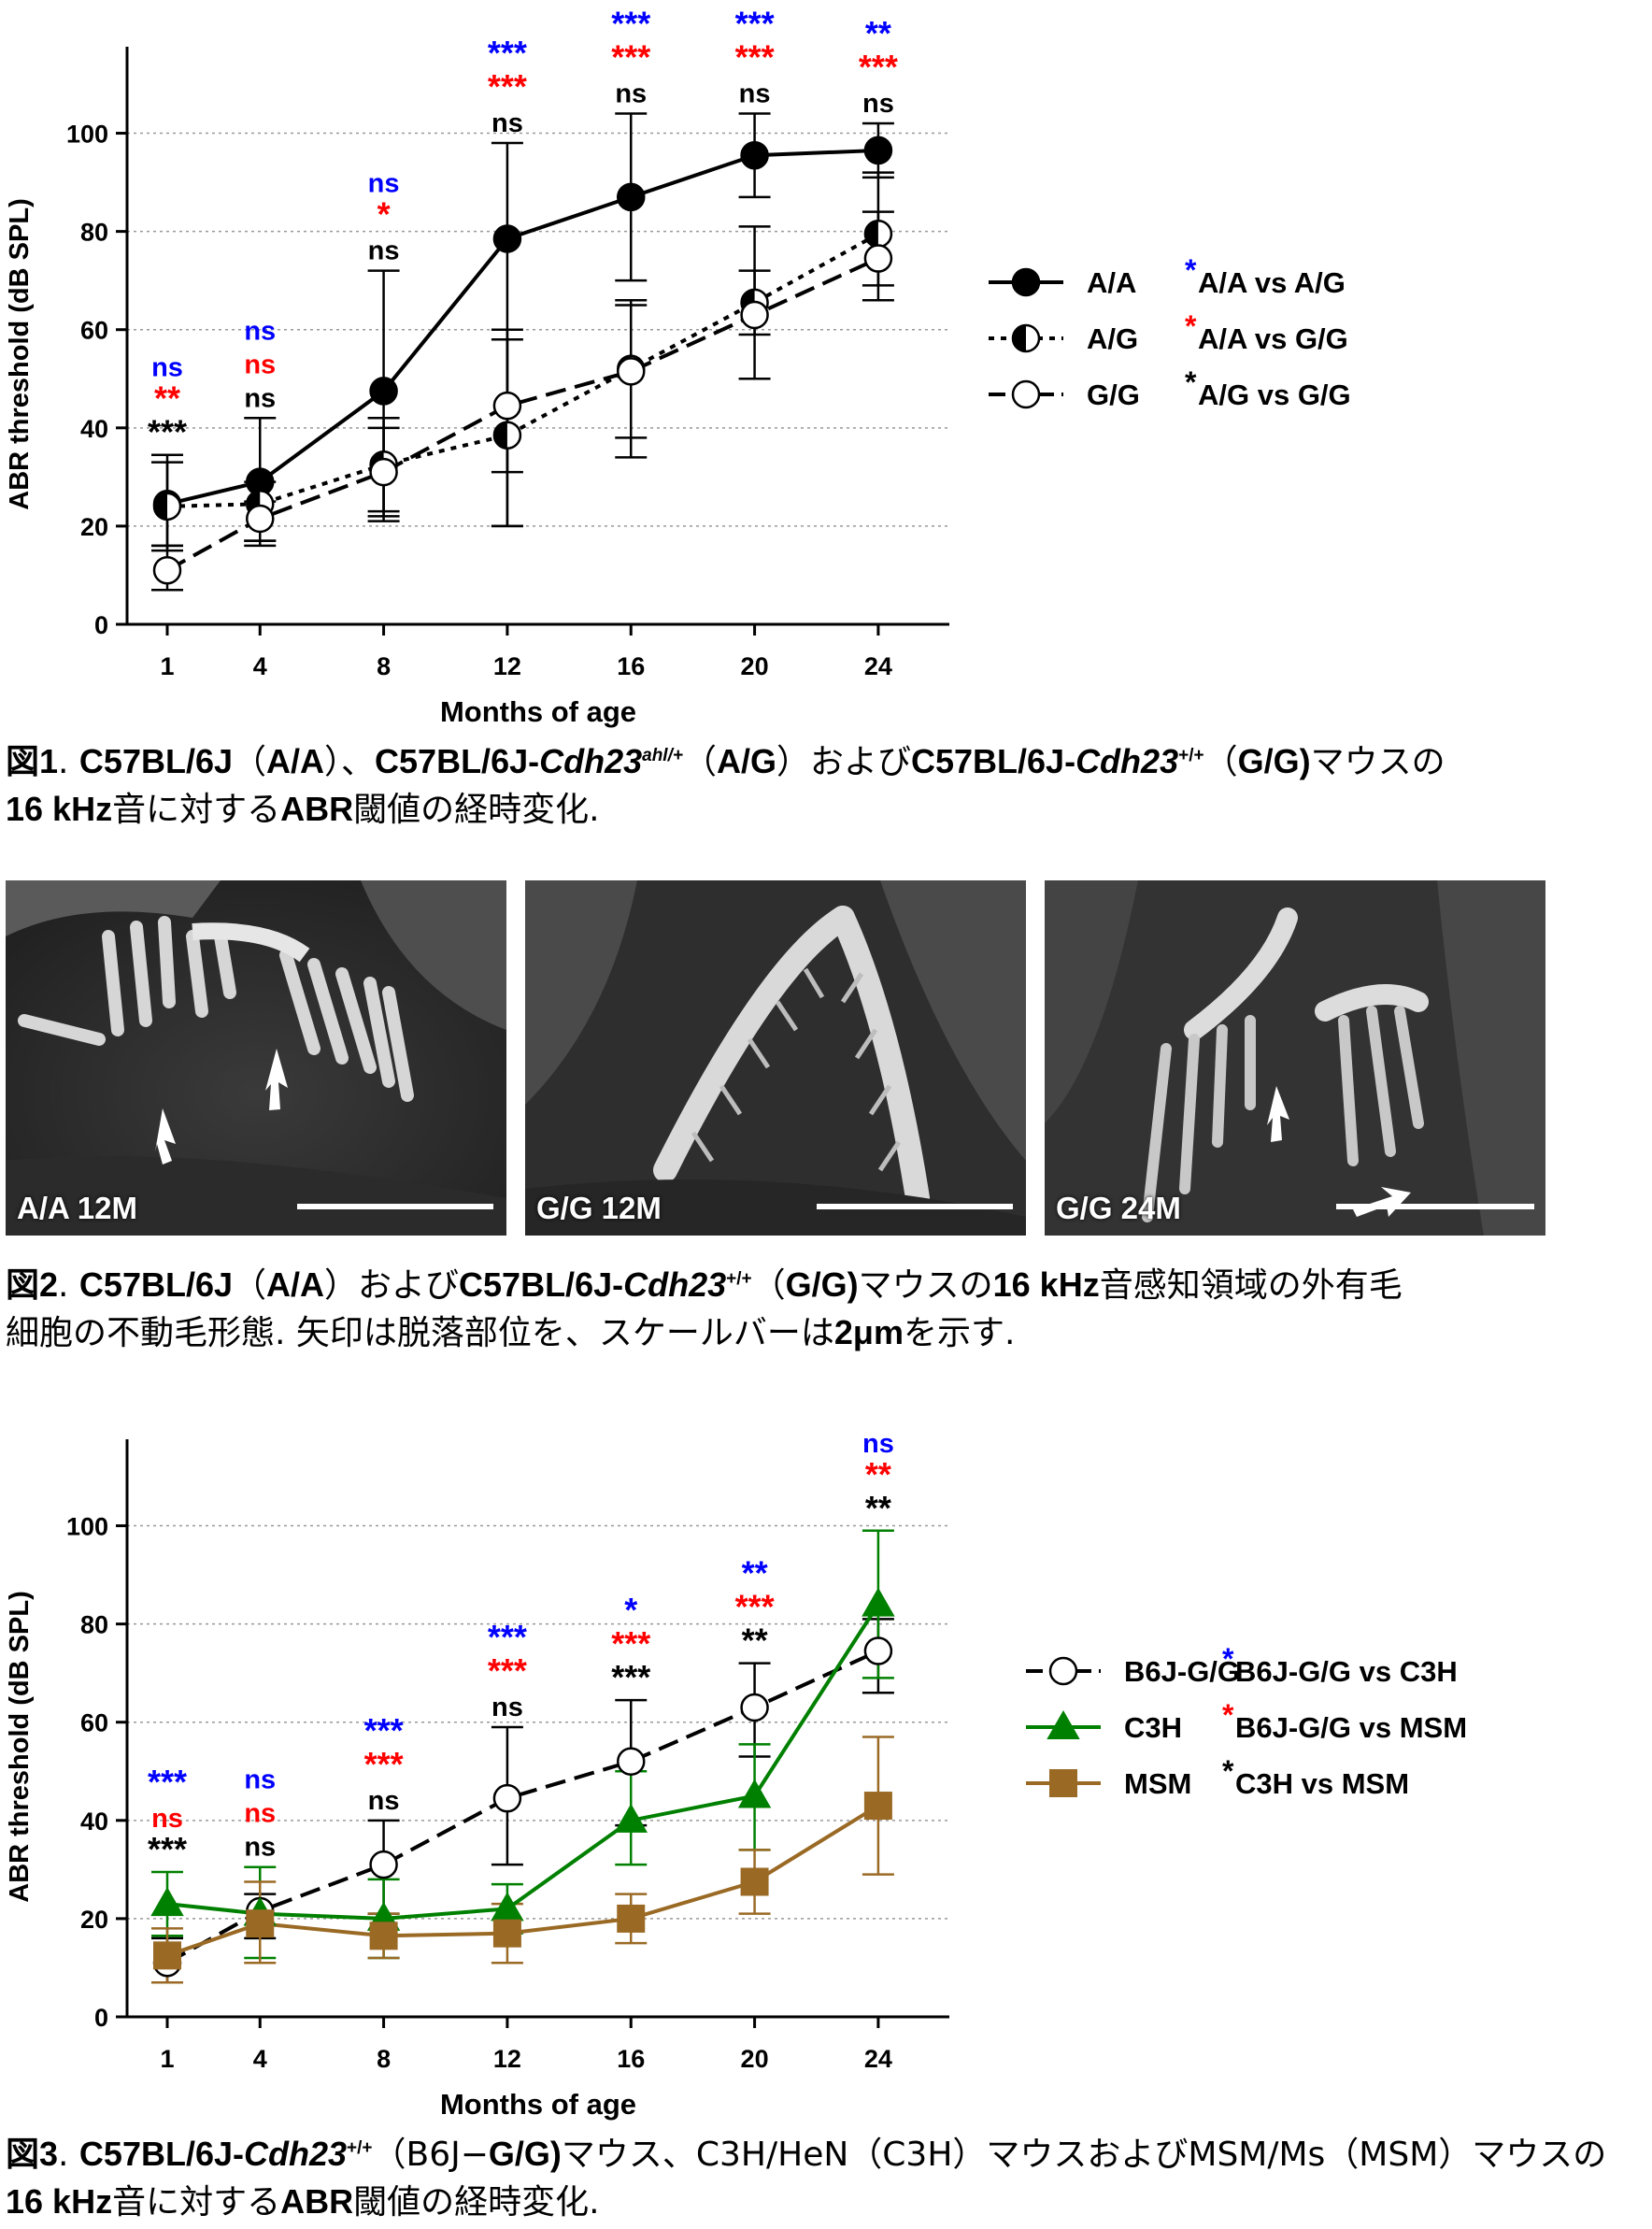 This screenshot has width=1652, height=2229. What do you see at coordinates (295, 1285) in the screenshot?
I see `caption-text: A/A` at bounding box center [295, 1285].